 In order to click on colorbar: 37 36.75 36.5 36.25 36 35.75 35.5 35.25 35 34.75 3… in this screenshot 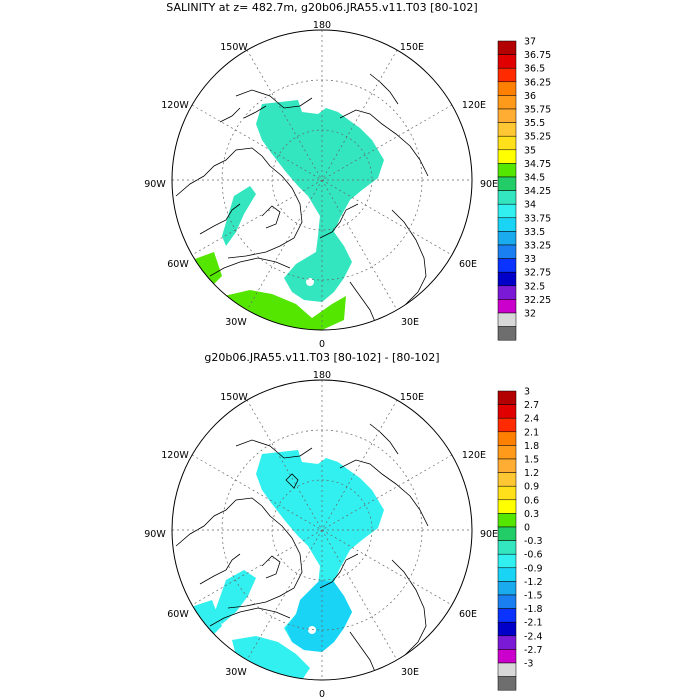, I will do `click(524, 189)`.